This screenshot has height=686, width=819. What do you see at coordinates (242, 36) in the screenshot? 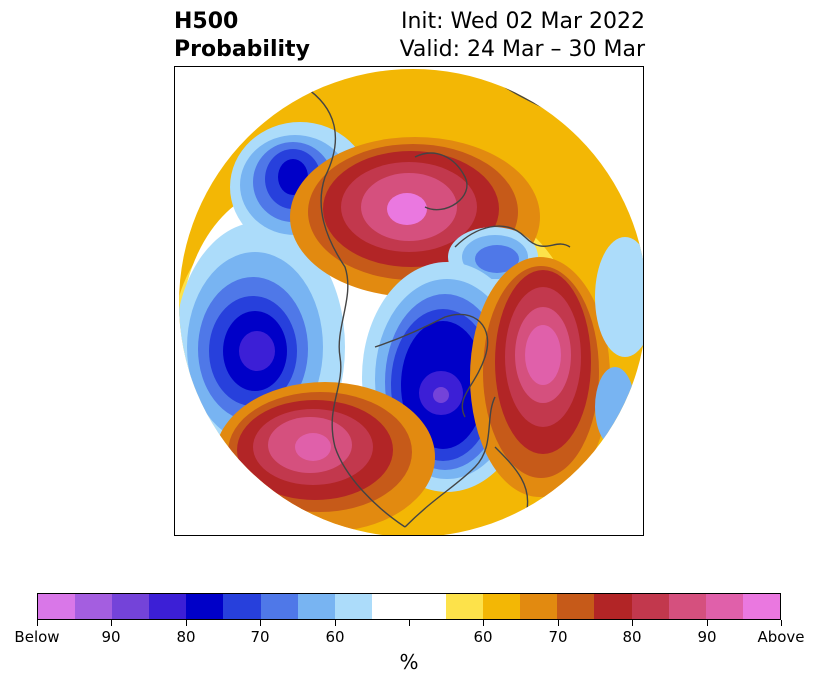
I see `title-left: H500 Probability` at bounding box center [242, 36].